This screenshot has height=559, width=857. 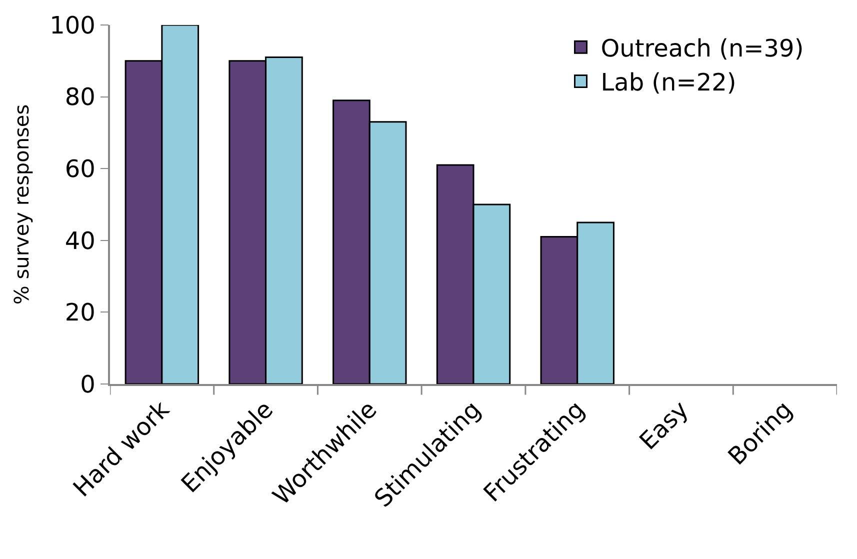 What do you see at coordinates (73, 25) in the screenshot?
I see `y-tick-label: 100` at bounding box center [73, 25].